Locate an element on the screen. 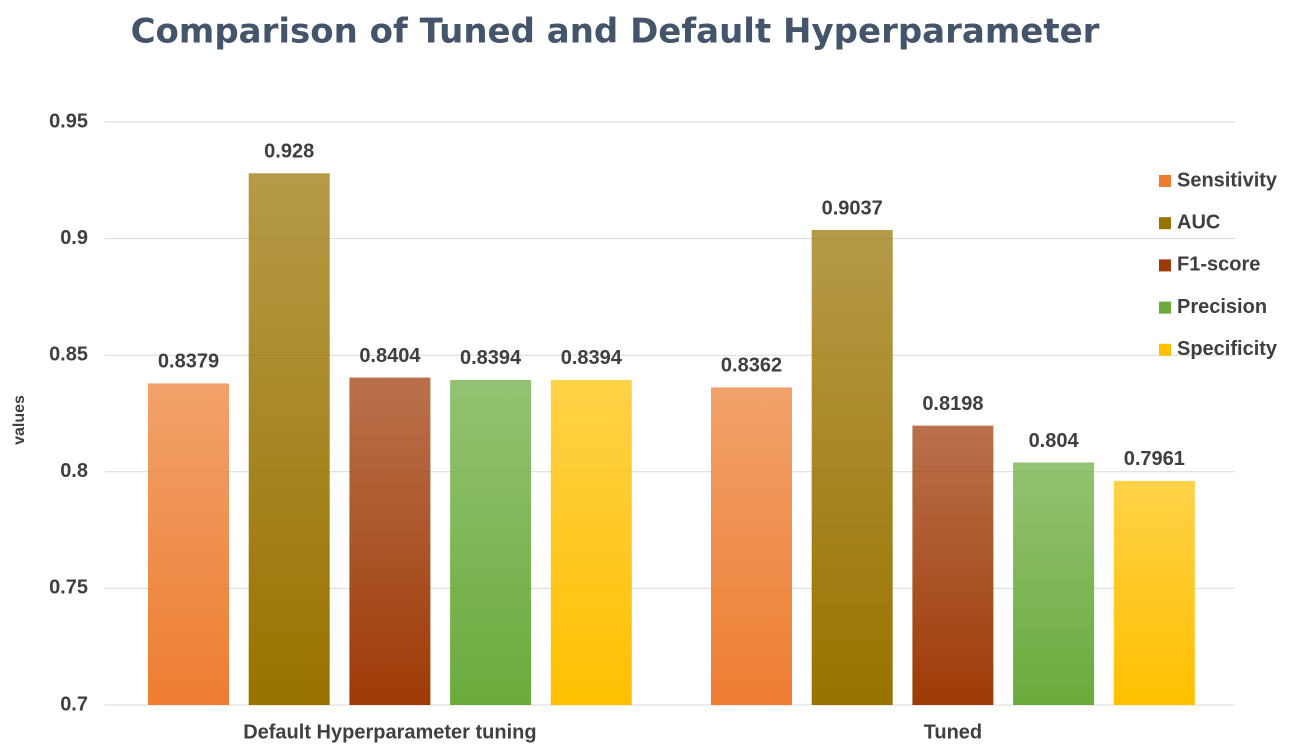 Image resolution: width=1306 pixels, height=745 pixels. y-tick-label: 0.85 is located at coordinates (68, 354).